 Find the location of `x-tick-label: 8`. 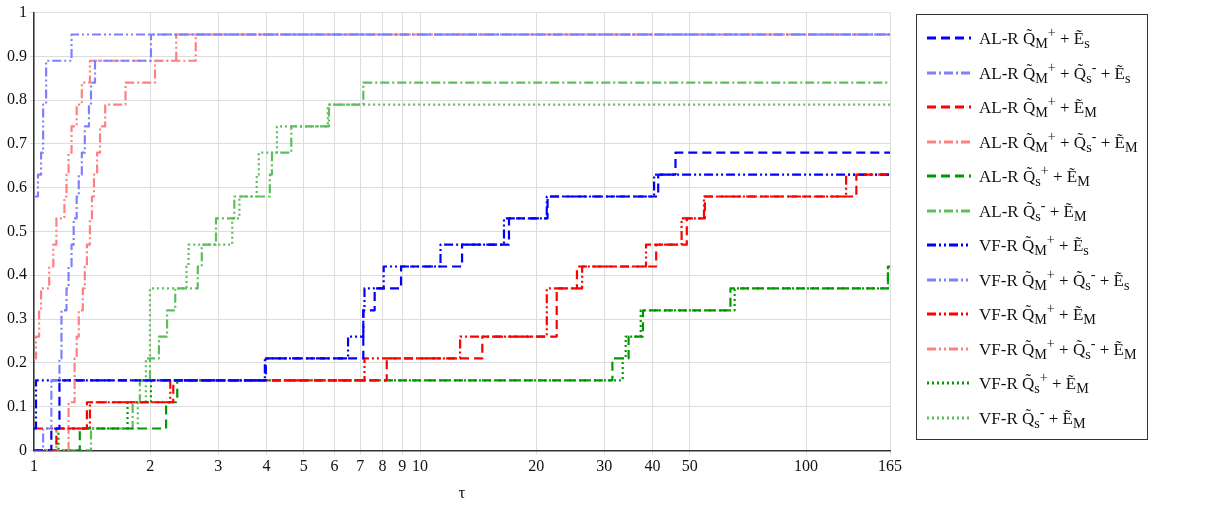

x-tick-label: 8 is located at coordinates (382, 466).